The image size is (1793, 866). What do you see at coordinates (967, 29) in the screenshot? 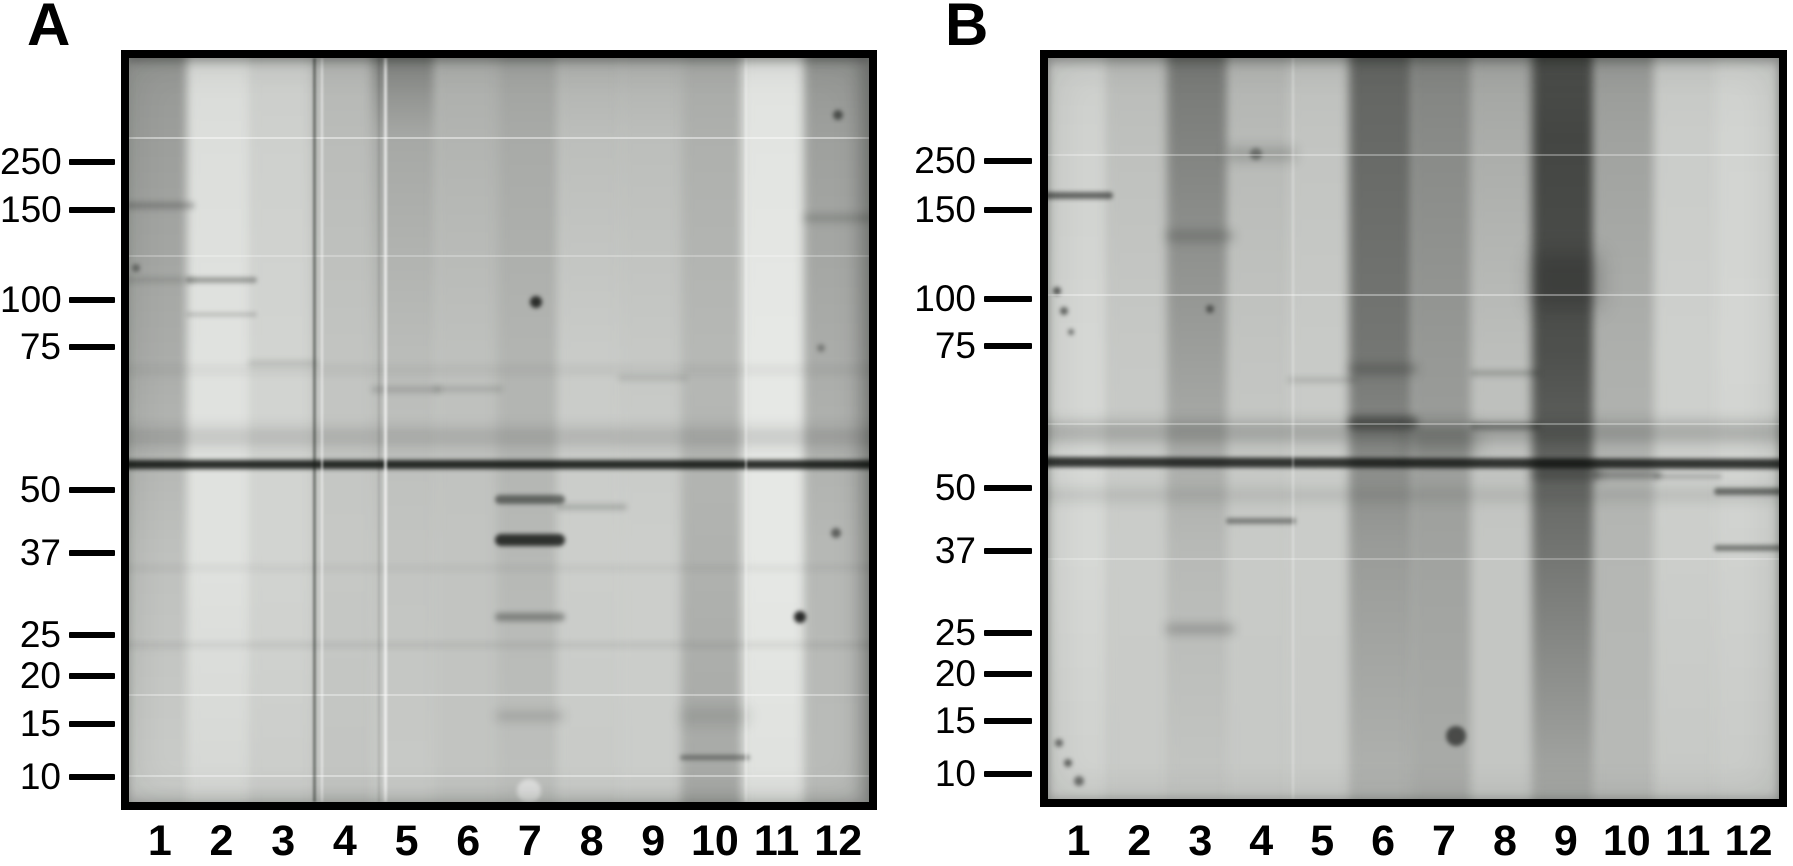
I see `panel-b-label: B` at bounding box center [967, 29].